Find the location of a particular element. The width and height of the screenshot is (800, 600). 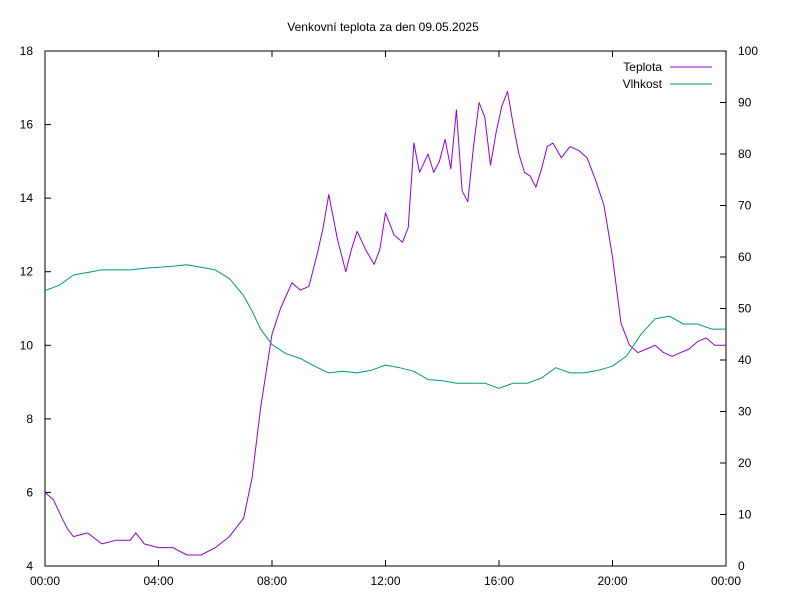

y-tick-label: 18 is located at coordinates (27, 51).